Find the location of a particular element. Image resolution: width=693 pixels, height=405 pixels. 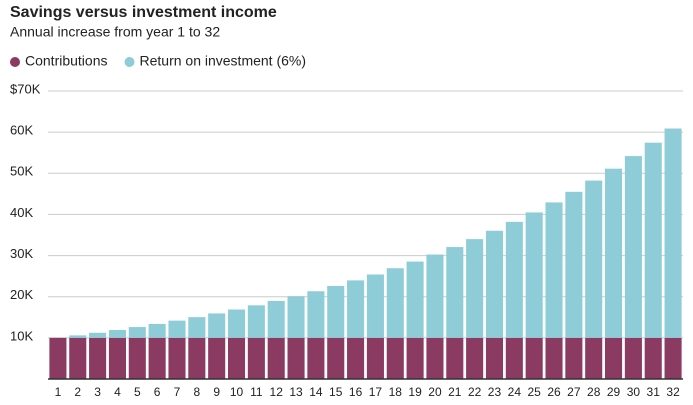

x-tick-label: 22 is located at coordinates (475, 392).